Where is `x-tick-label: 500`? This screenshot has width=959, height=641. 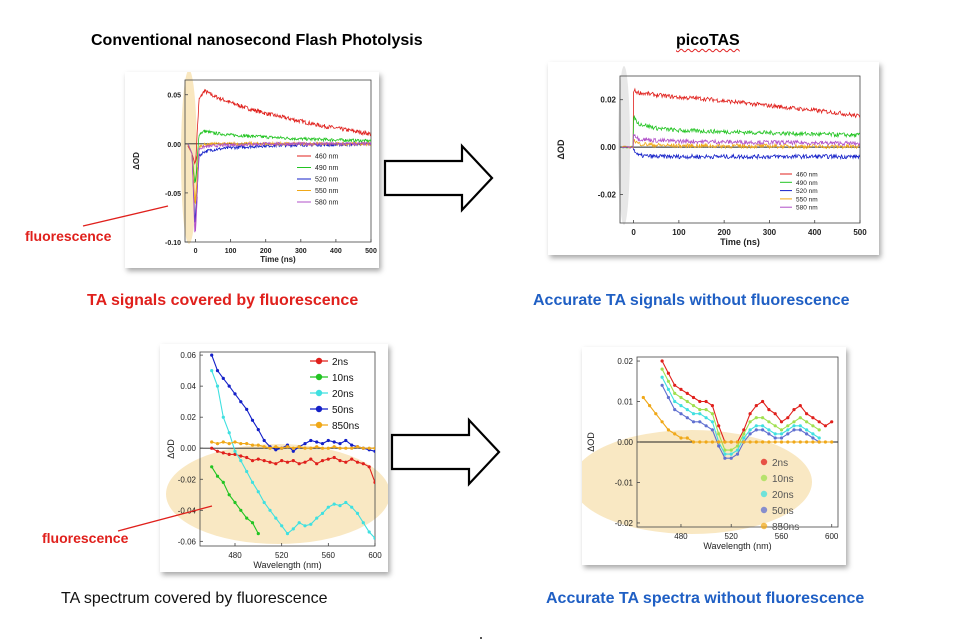
x-tick-label: 500 is located at coordinates (371, 251).